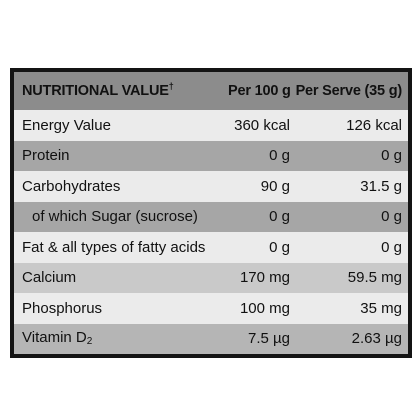  Describe the element at coordinates (211, 186) in the screenshot. I see `table-row-carbohydrates: Carbohydrates 90 g 31.5 g` at that location.